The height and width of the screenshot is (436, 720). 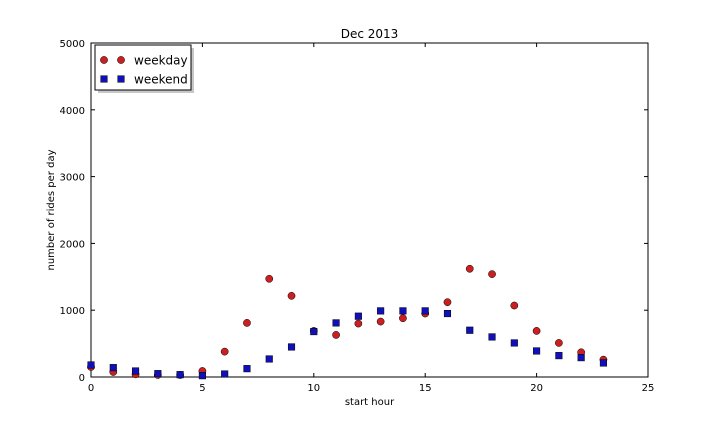 I want to click on chart-title: Dec 2013, so click(x=370, y=34).